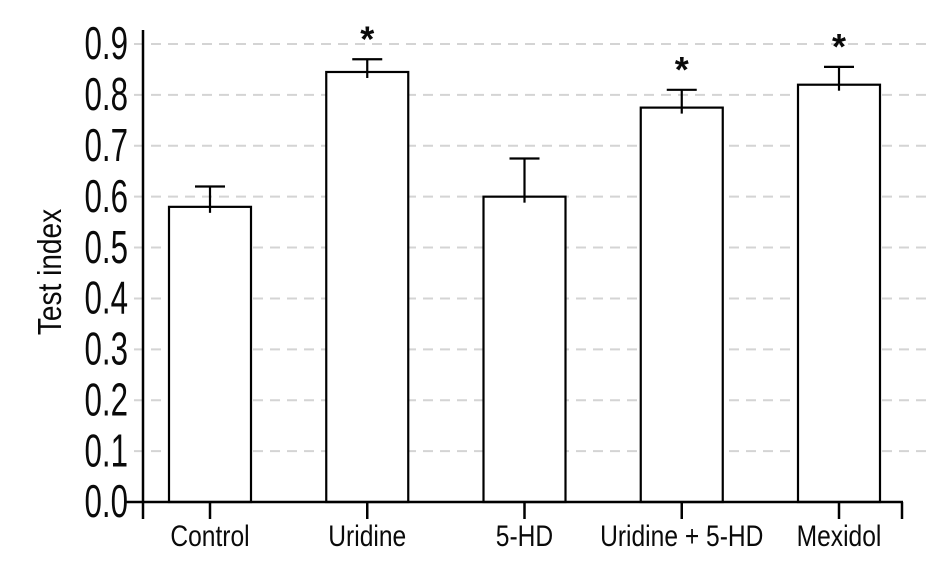  What do you see at coordinates (106, 399) in the screenshot?
I see `y-tick-label: 0.2` at bounding box center [106, 399].